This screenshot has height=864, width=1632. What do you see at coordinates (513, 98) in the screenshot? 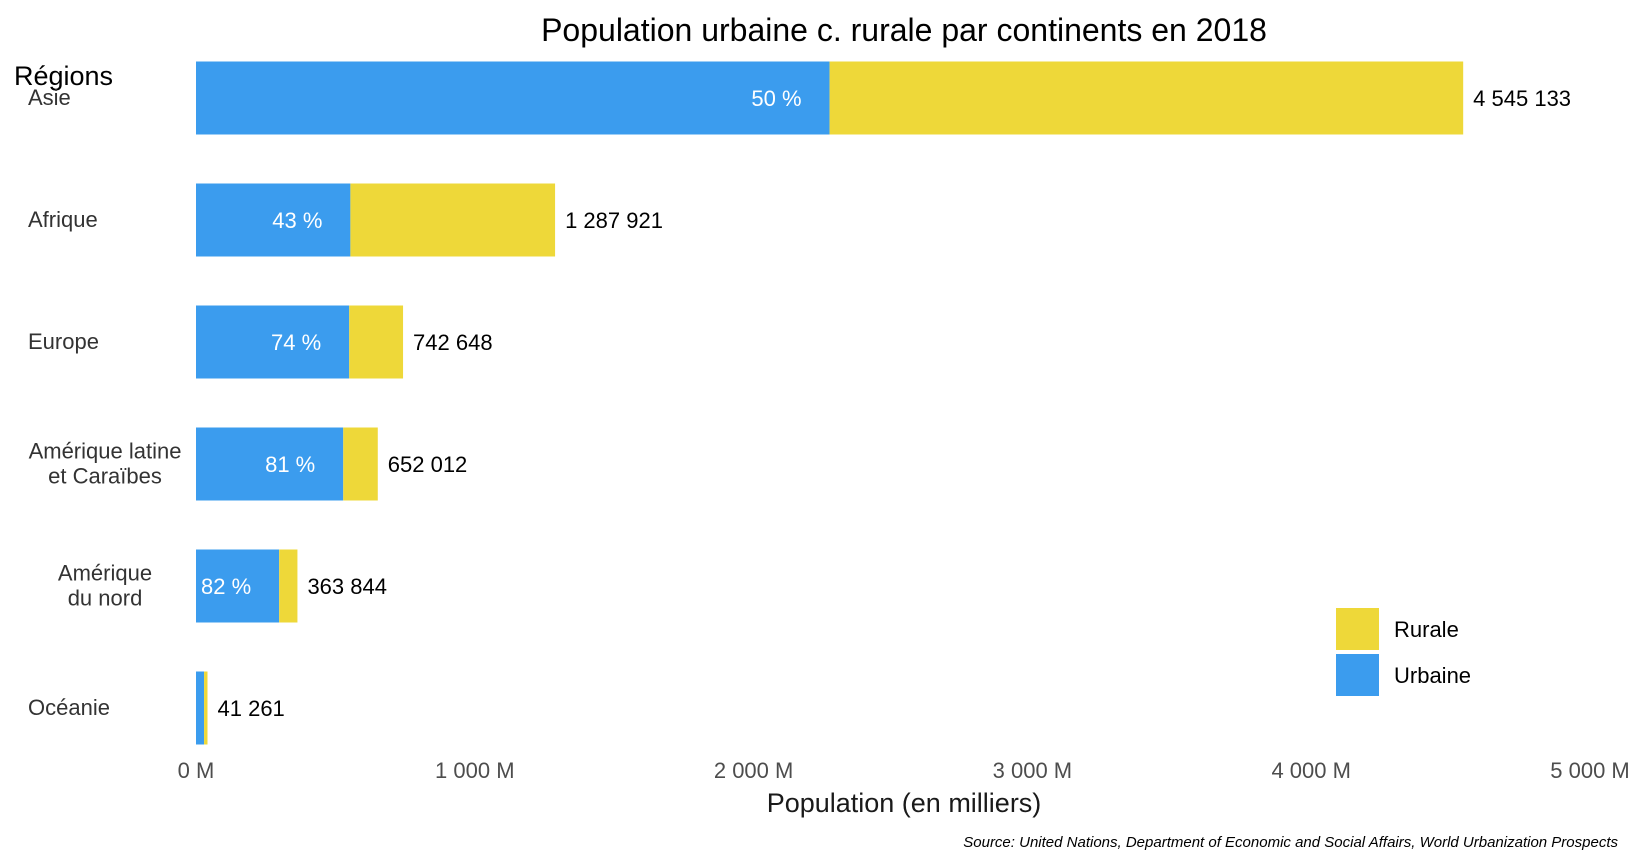
I see `bar-urbaine-asie` at bounding box center [513, 98].